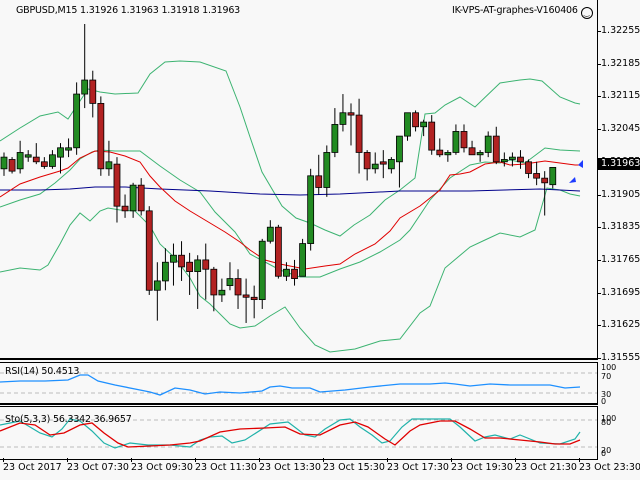  What do you see at coordinates (290, 467) in the screenshot?
I see `time-label: 23 Oct 13:30` at bounding box center [290, 467].